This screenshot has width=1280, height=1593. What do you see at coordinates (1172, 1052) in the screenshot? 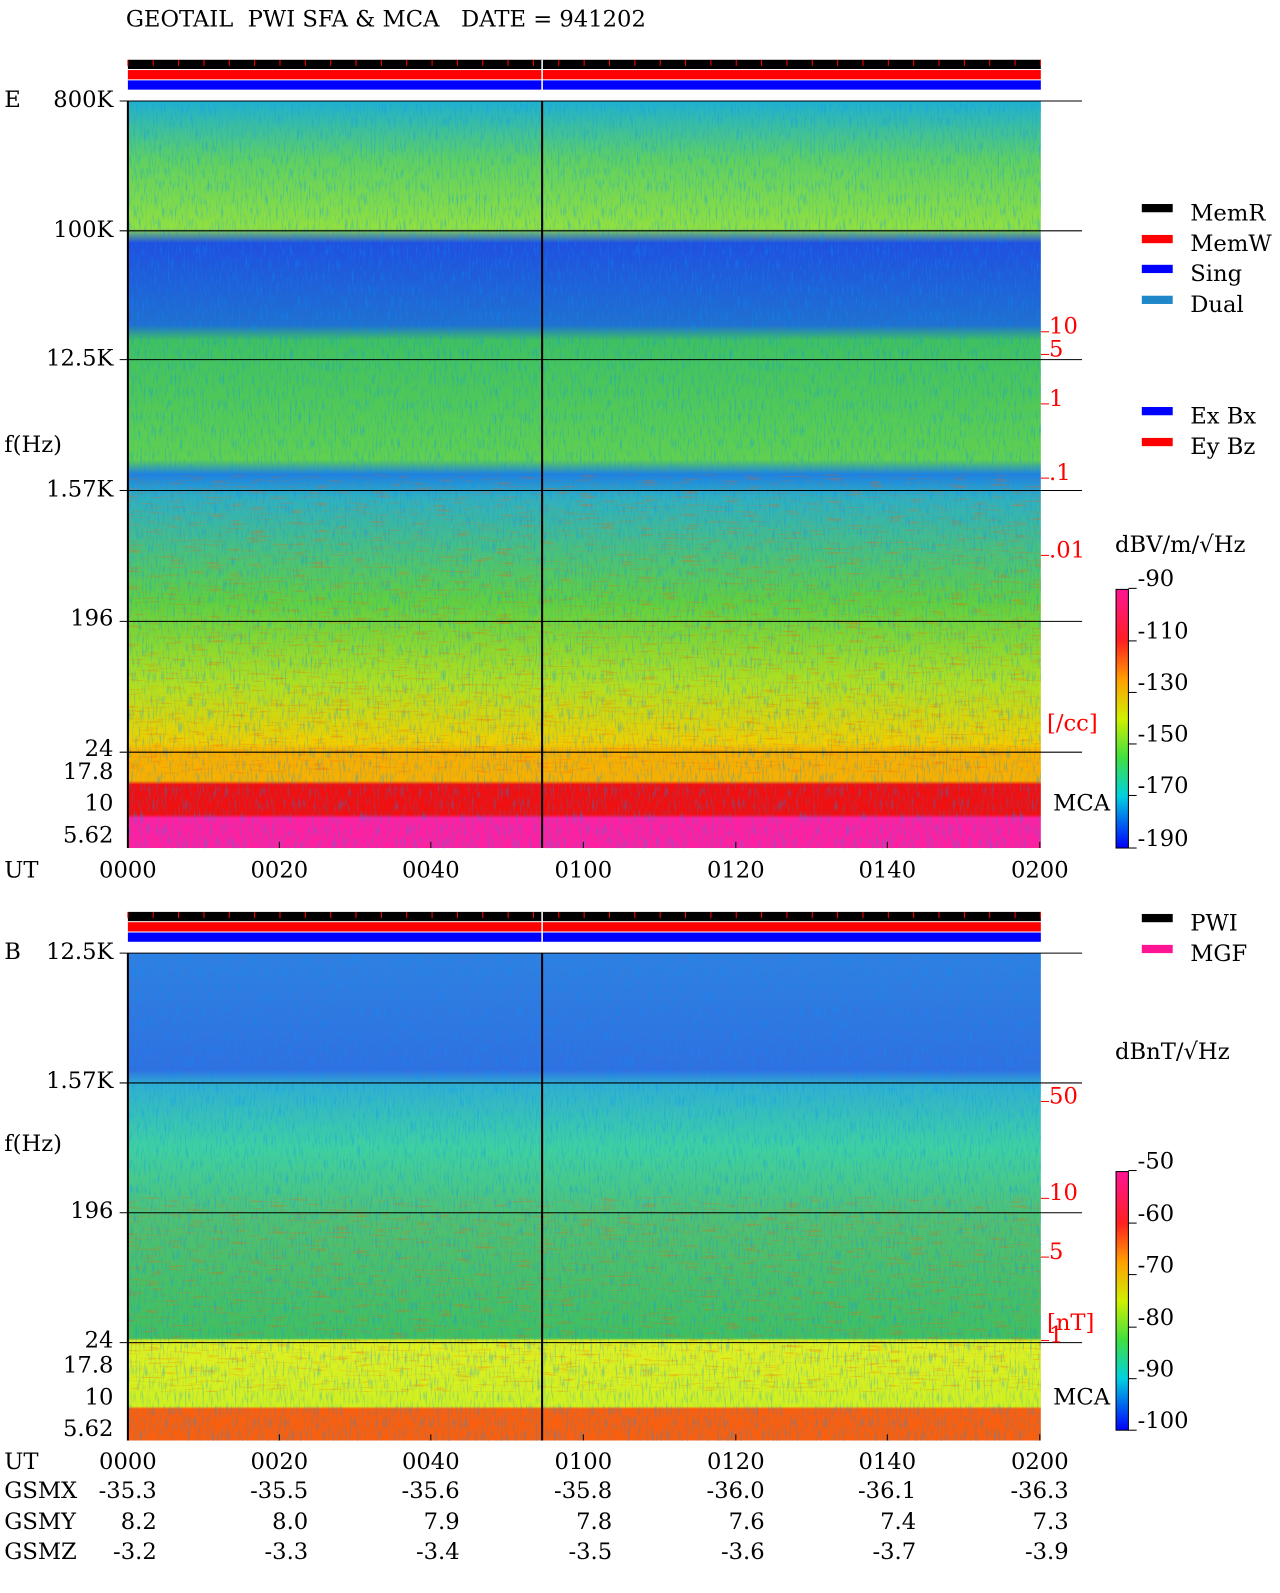
I see `colorbar-label: dBnT/√Hz` at bounding box center [1172, 1052].